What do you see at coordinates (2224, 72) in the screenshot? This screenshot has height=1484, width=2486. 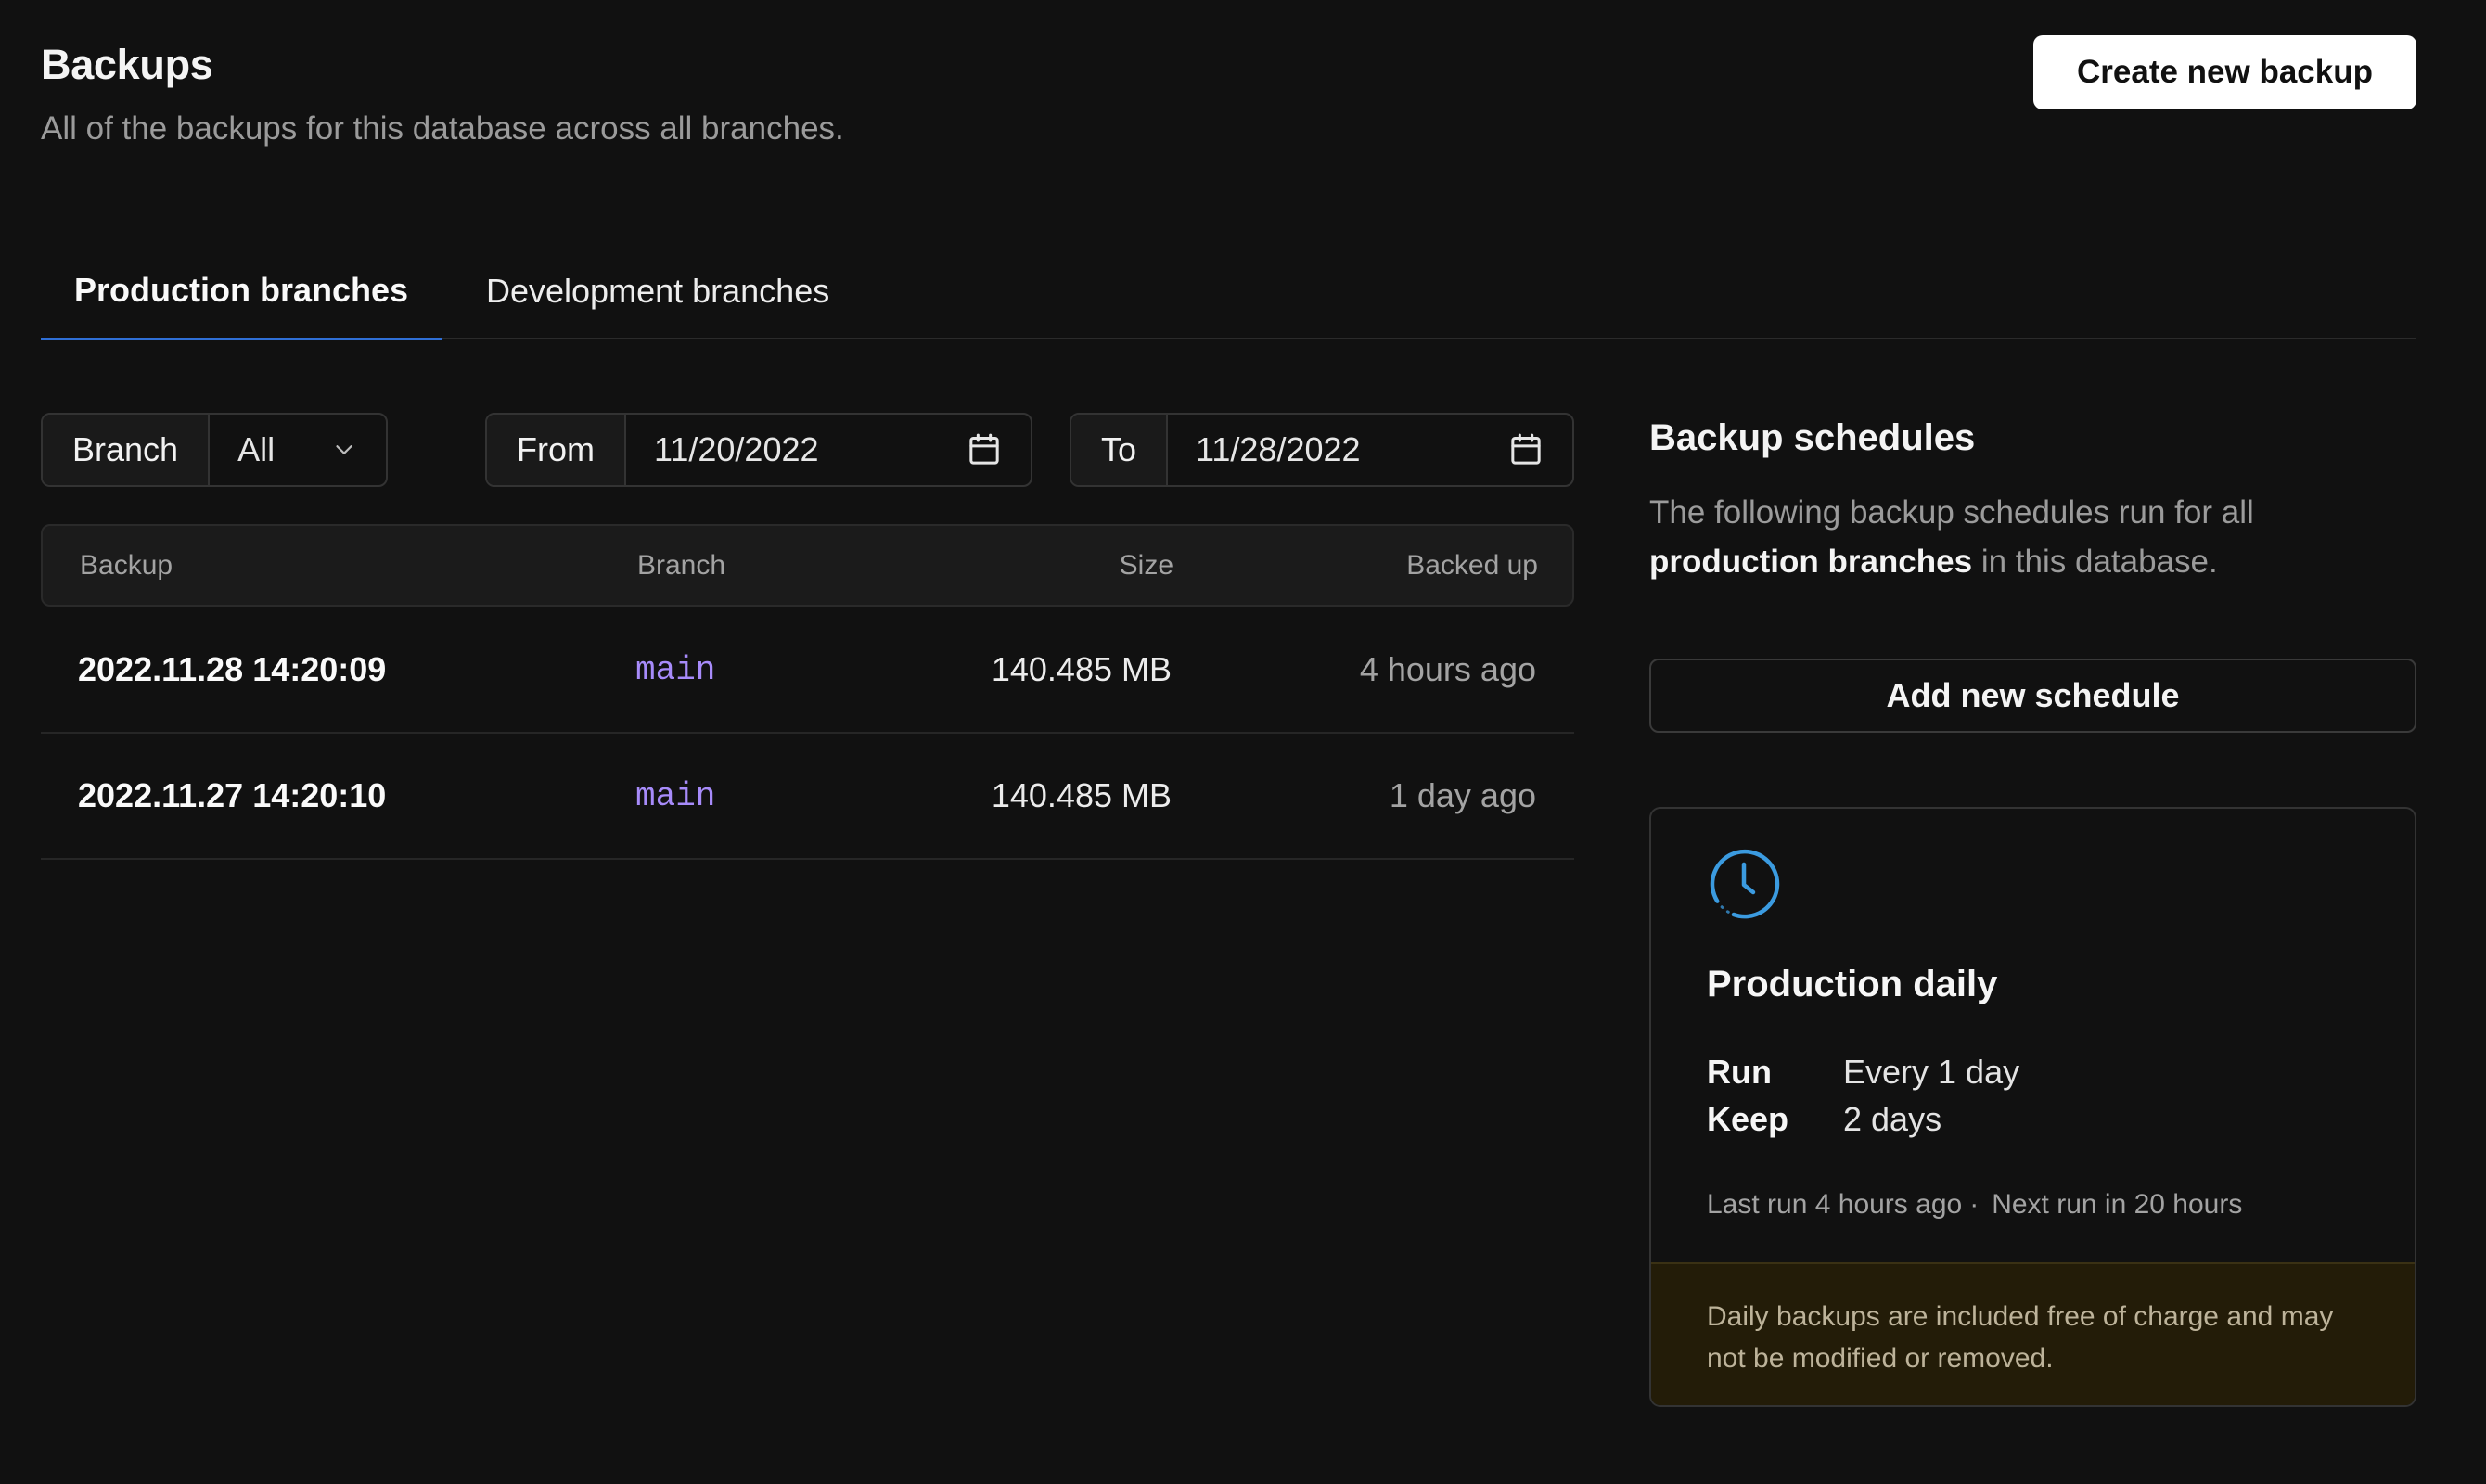 I see `create-new-backup-button: Create new backup` at bounding box center [2224, 72].